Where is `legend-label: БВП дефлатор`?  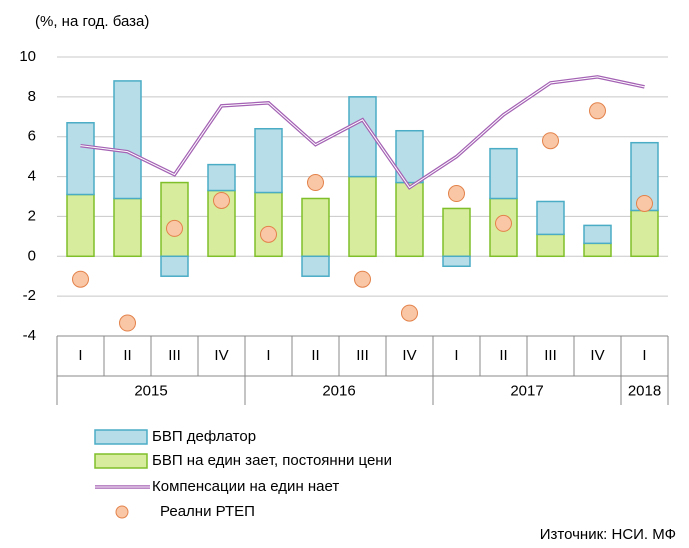 legend-label: БВП дефлатор is located at coordinates (204, 436).